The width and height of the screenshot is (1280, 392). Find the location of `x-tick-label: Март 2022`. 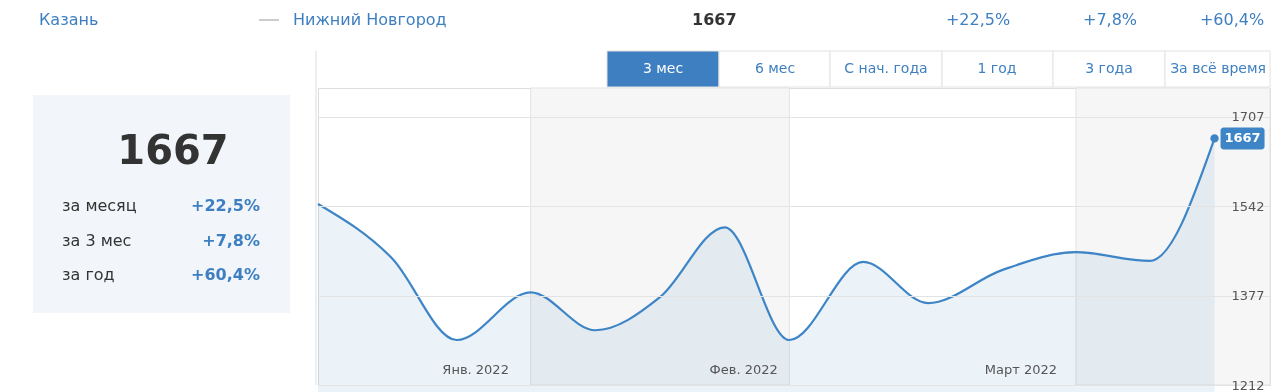

x-tick-label: Март 2022 is located at coordinates (1021, 369).